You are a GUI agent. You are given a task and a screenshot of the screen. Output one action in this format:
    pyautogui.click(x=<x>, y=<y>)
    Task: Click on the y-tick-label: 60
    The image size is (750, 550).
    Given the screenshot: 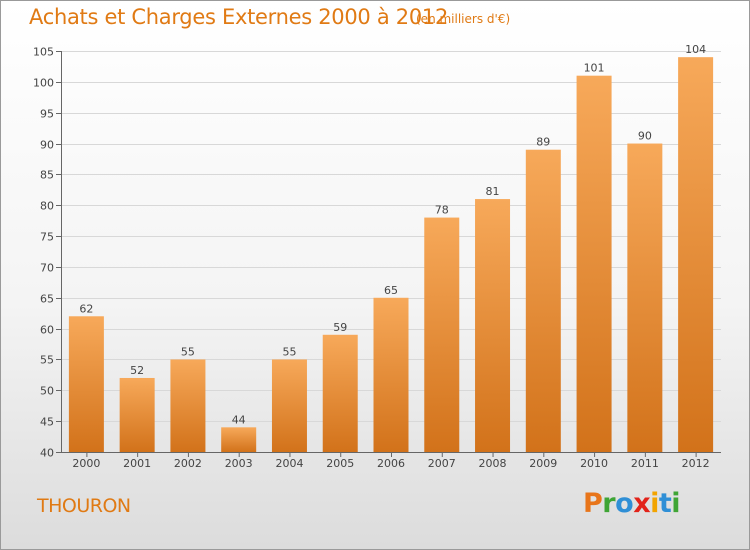 What is the action you would take?
    pyautogui.click(x=47, y=330)
    